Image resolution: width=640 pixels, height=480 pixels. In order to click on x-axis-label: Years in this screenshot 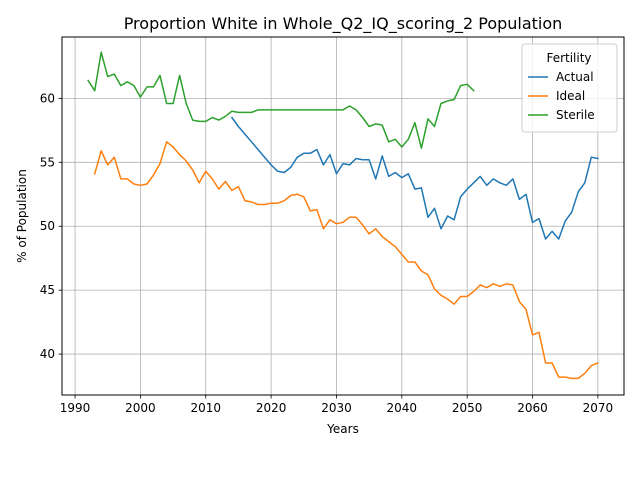, I will do `click(342, 429)`.